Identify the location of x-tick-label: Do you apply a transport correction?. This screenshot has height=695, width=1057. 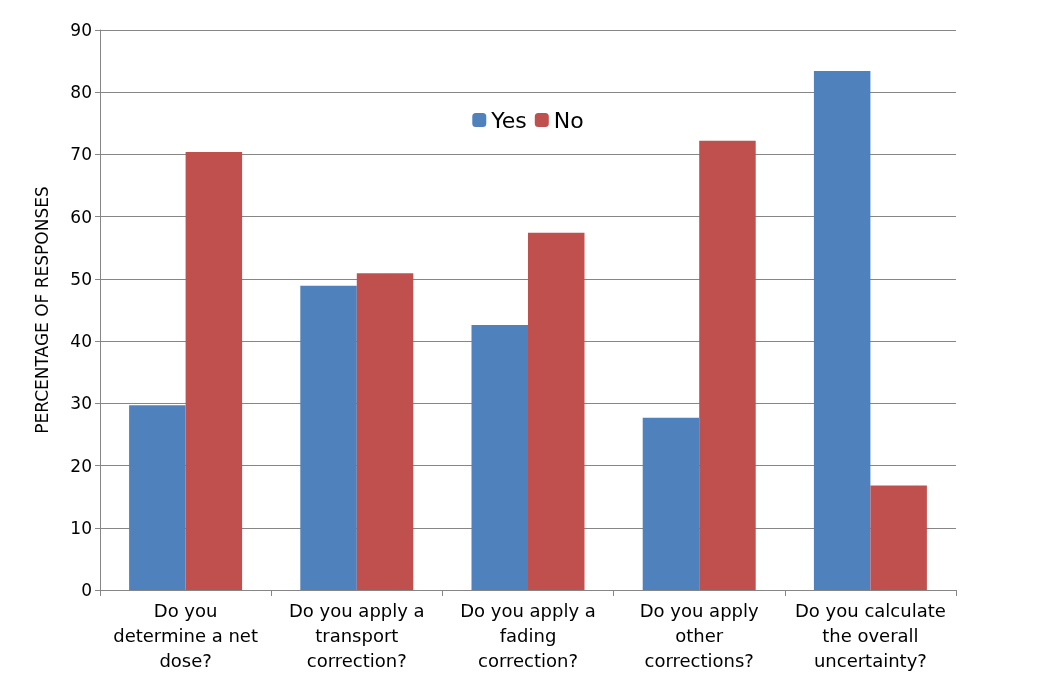
(356, 635).